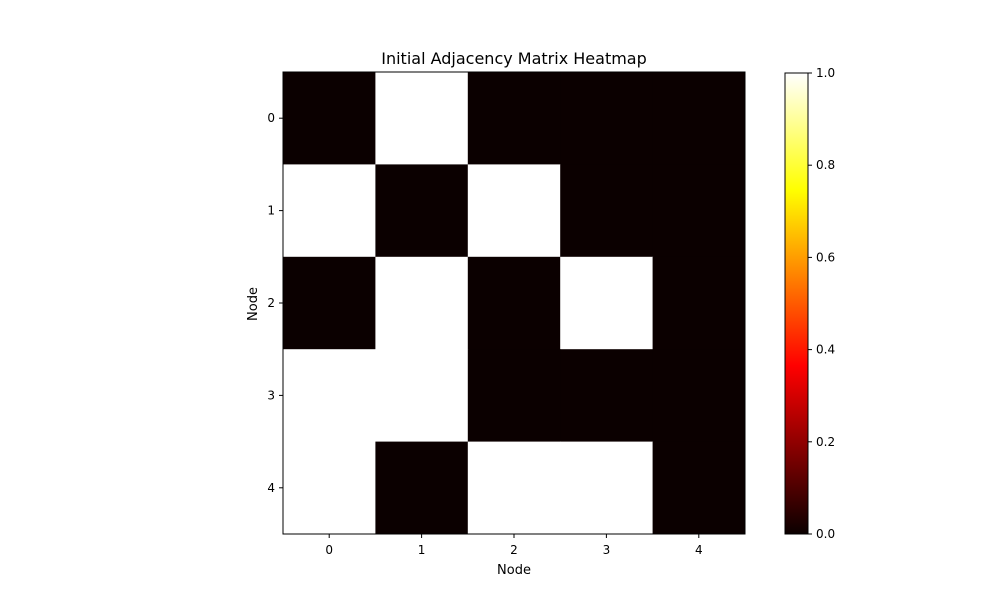 The width and height of the screenshot is (1000, 600). I want to click on heatmap-cell-r2-c2, so click(514, 303).